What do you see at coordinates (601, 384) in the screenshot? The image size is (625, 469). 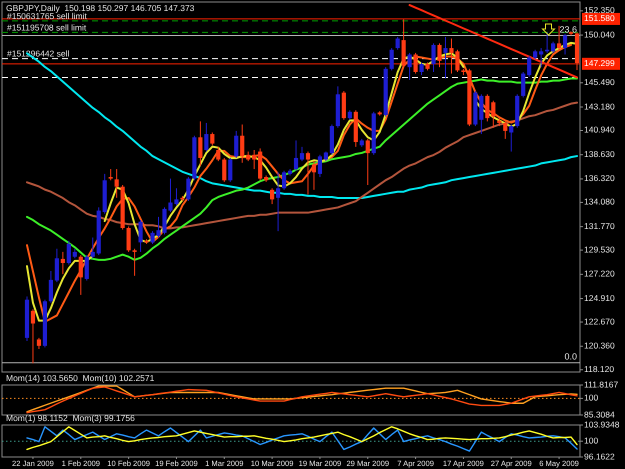 I see `y-tick-label: 111.8167` at bounding box center [601, 384].